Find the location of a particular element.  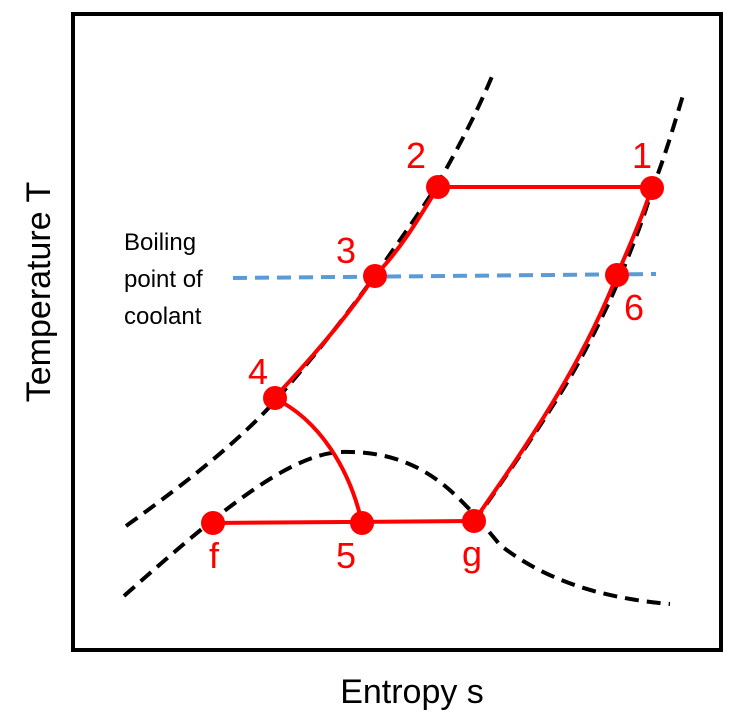

point-g-label: g is located at coordinates (472, 553).